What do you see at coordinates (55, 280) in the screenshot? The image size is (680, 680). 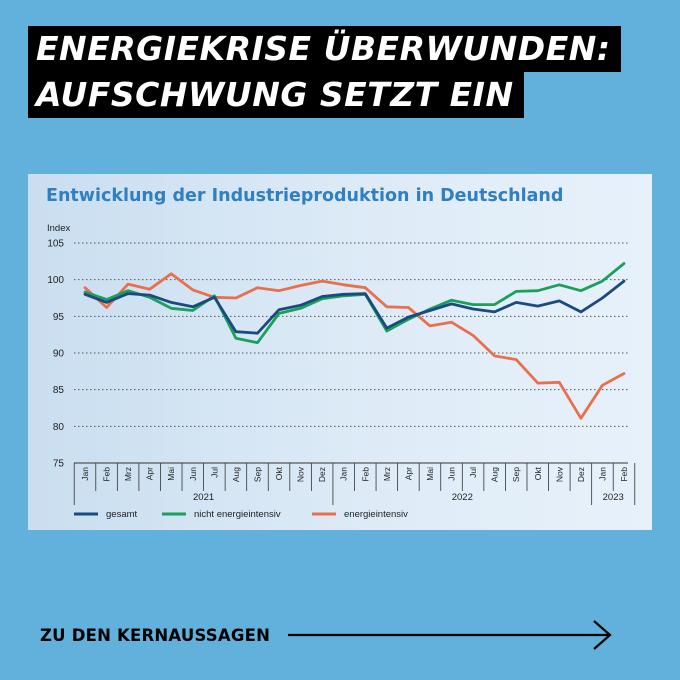 I see `y-tick-label: 100` at bounding box center [55, 280].